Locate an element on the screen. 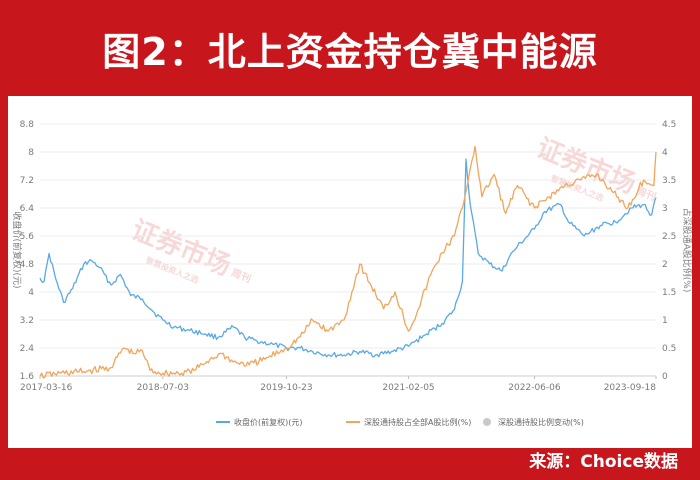 The image size is (700, 480). source-credit: 来源：Choice数据 is located at coordinates (603, 462).